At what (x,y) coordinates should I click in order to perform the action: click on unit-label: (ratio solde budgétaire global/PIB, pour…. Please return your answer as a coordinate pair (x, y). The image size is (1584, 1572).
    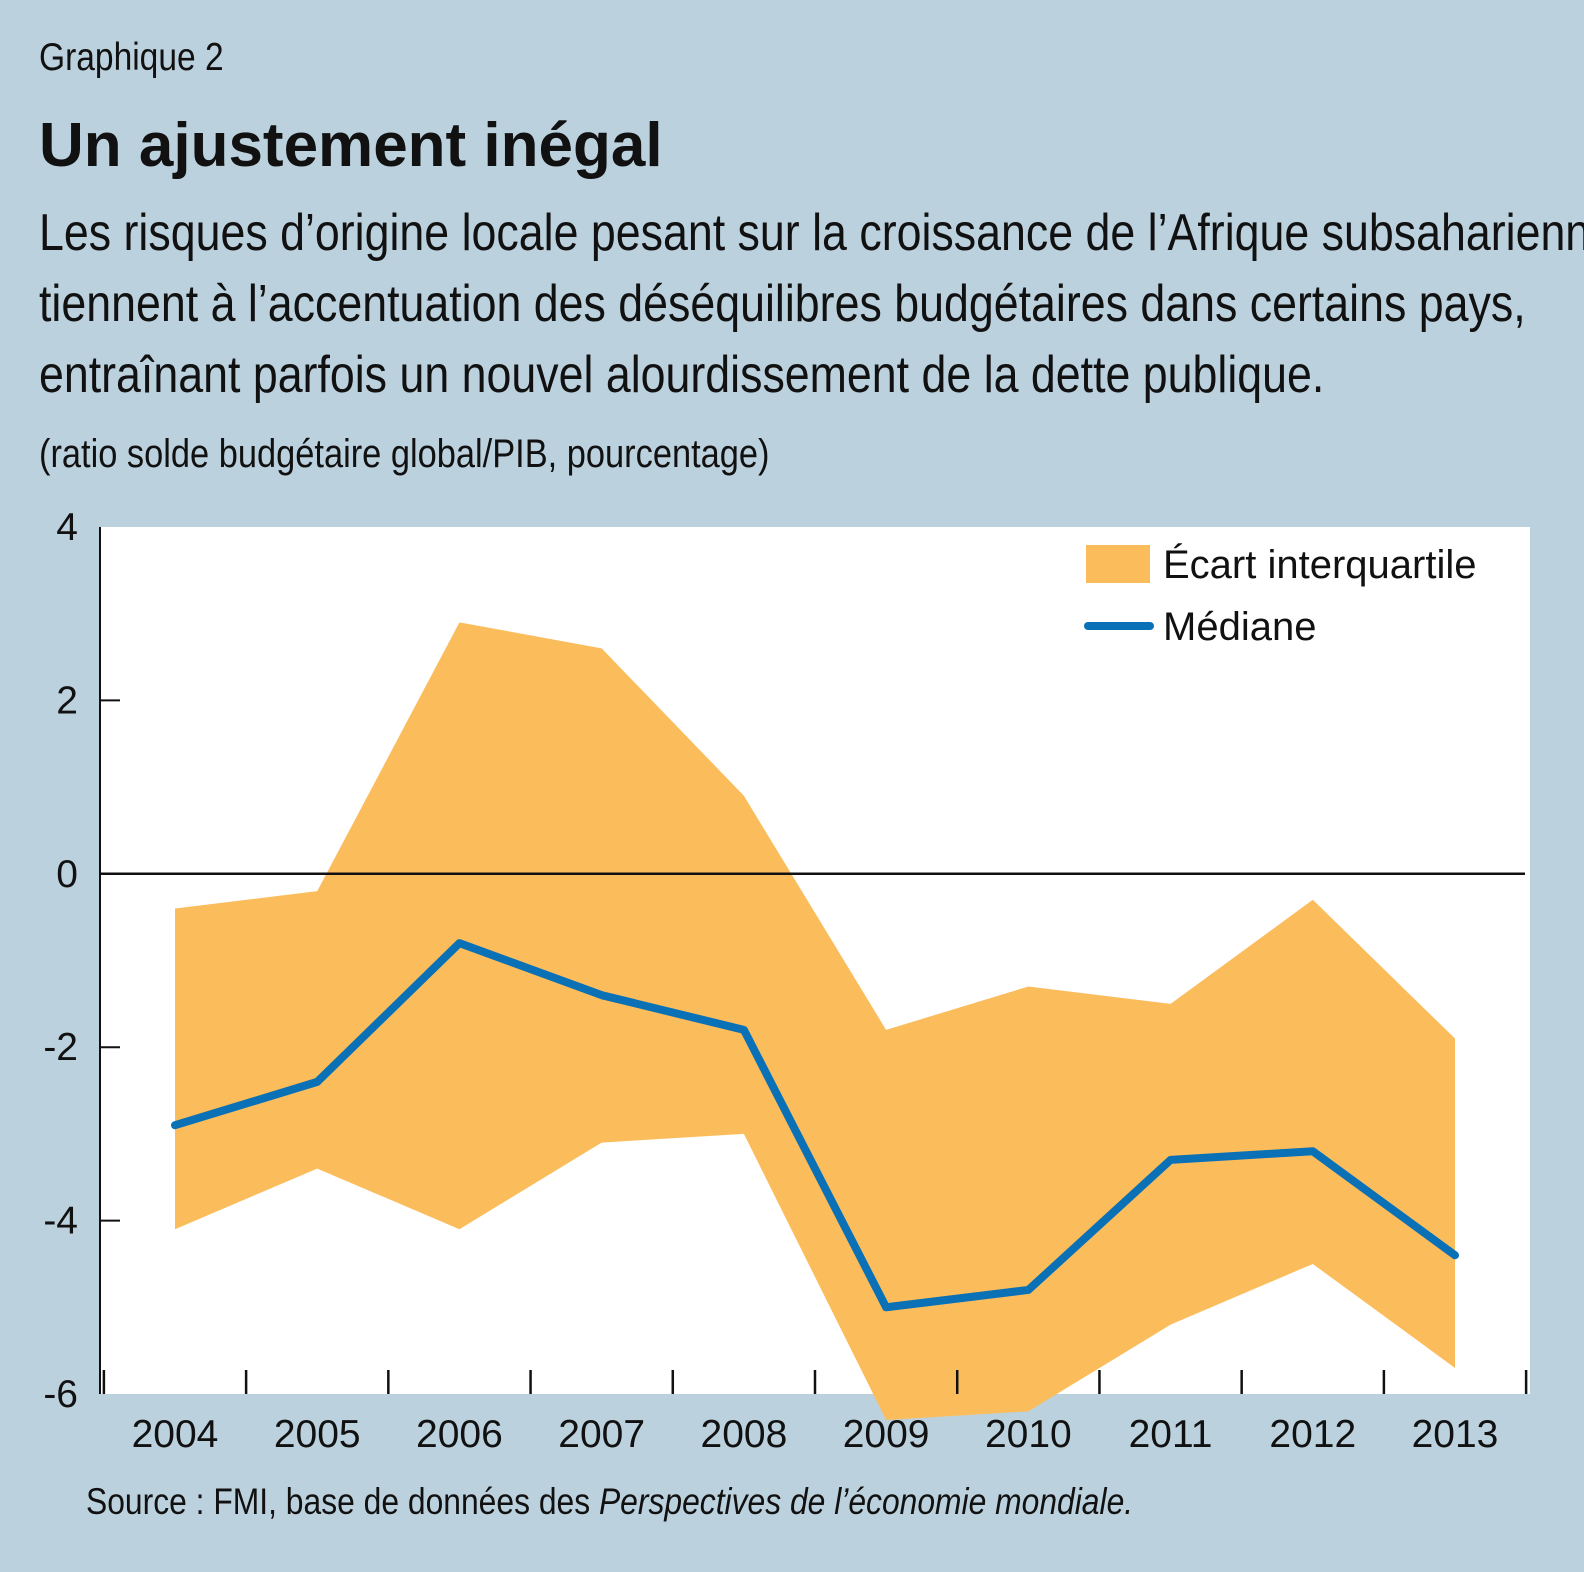
    Looking at the image, I should click on (404, 454).